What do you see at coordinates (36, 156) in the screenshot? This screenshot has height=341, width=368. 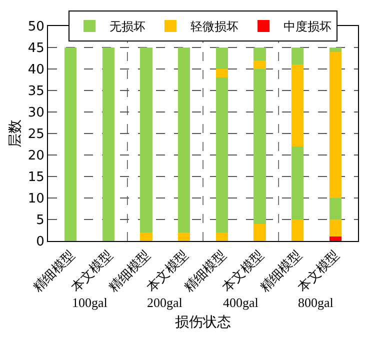 I see `y-tick-label: 20` at bounding box center [36, 156].